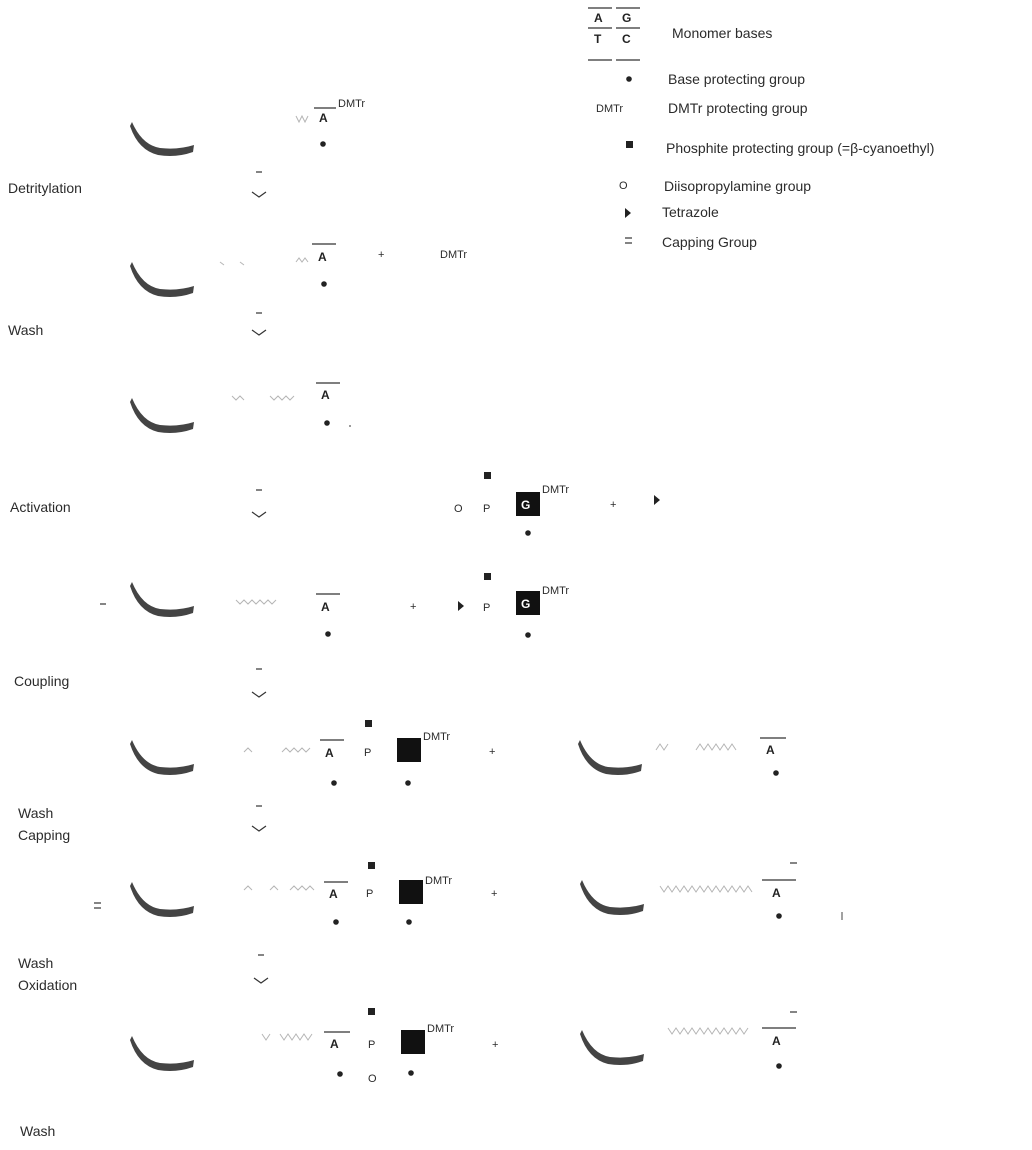 This screenshot has height=1150, width=1032. Describe the element at coordinates (372, 1079) in the screenshot. I see `oxygen-label: O` at that location.